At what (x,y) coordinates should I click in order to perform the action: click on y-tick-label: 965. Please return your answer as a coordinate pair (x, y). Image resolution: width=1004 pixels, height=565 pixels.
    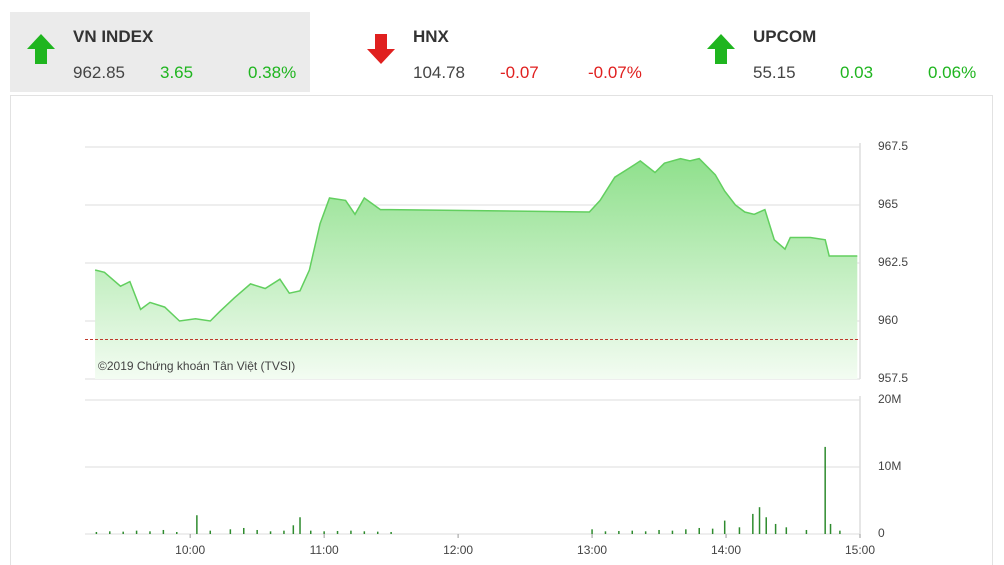
    Looking at the image, I should click on (888, 204).